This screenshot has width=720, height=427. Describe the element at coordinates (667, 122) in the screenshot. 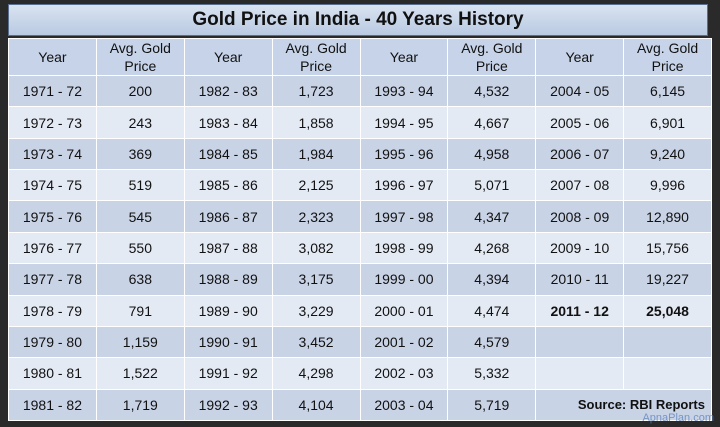

I see `cell-price: 6,901` at that location.